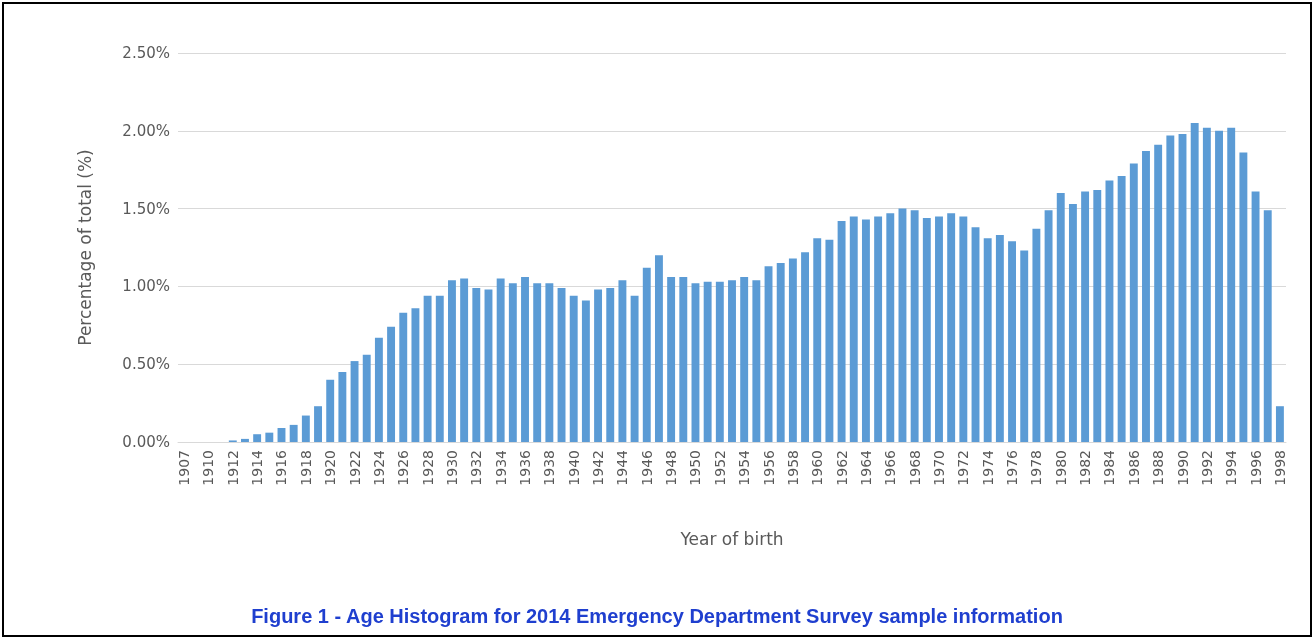  What do you see at coordinates (1133, 467) in the screenshot?
I see `x-tick-label: 1986` at bounding box center [1133, 467].